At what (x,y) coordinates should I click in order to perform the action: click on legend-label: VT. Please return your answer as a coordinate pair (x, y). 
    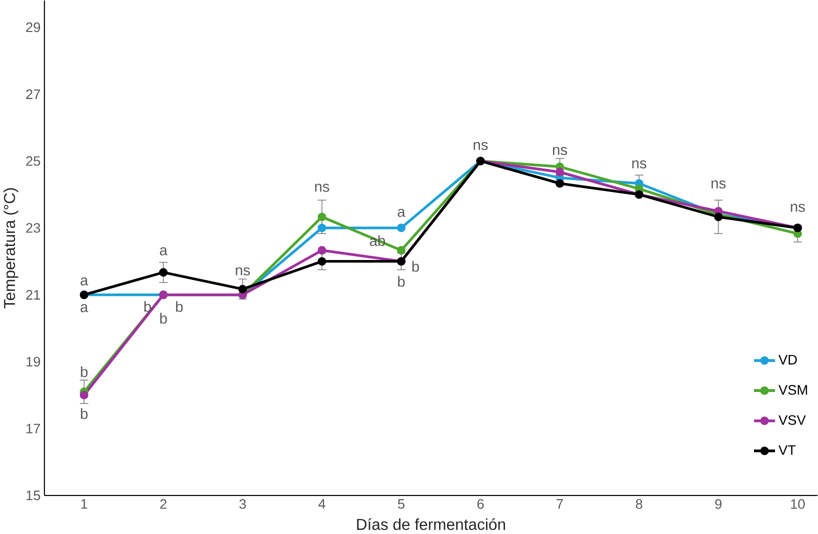
    Looking at the image, I should click on (787, 451).